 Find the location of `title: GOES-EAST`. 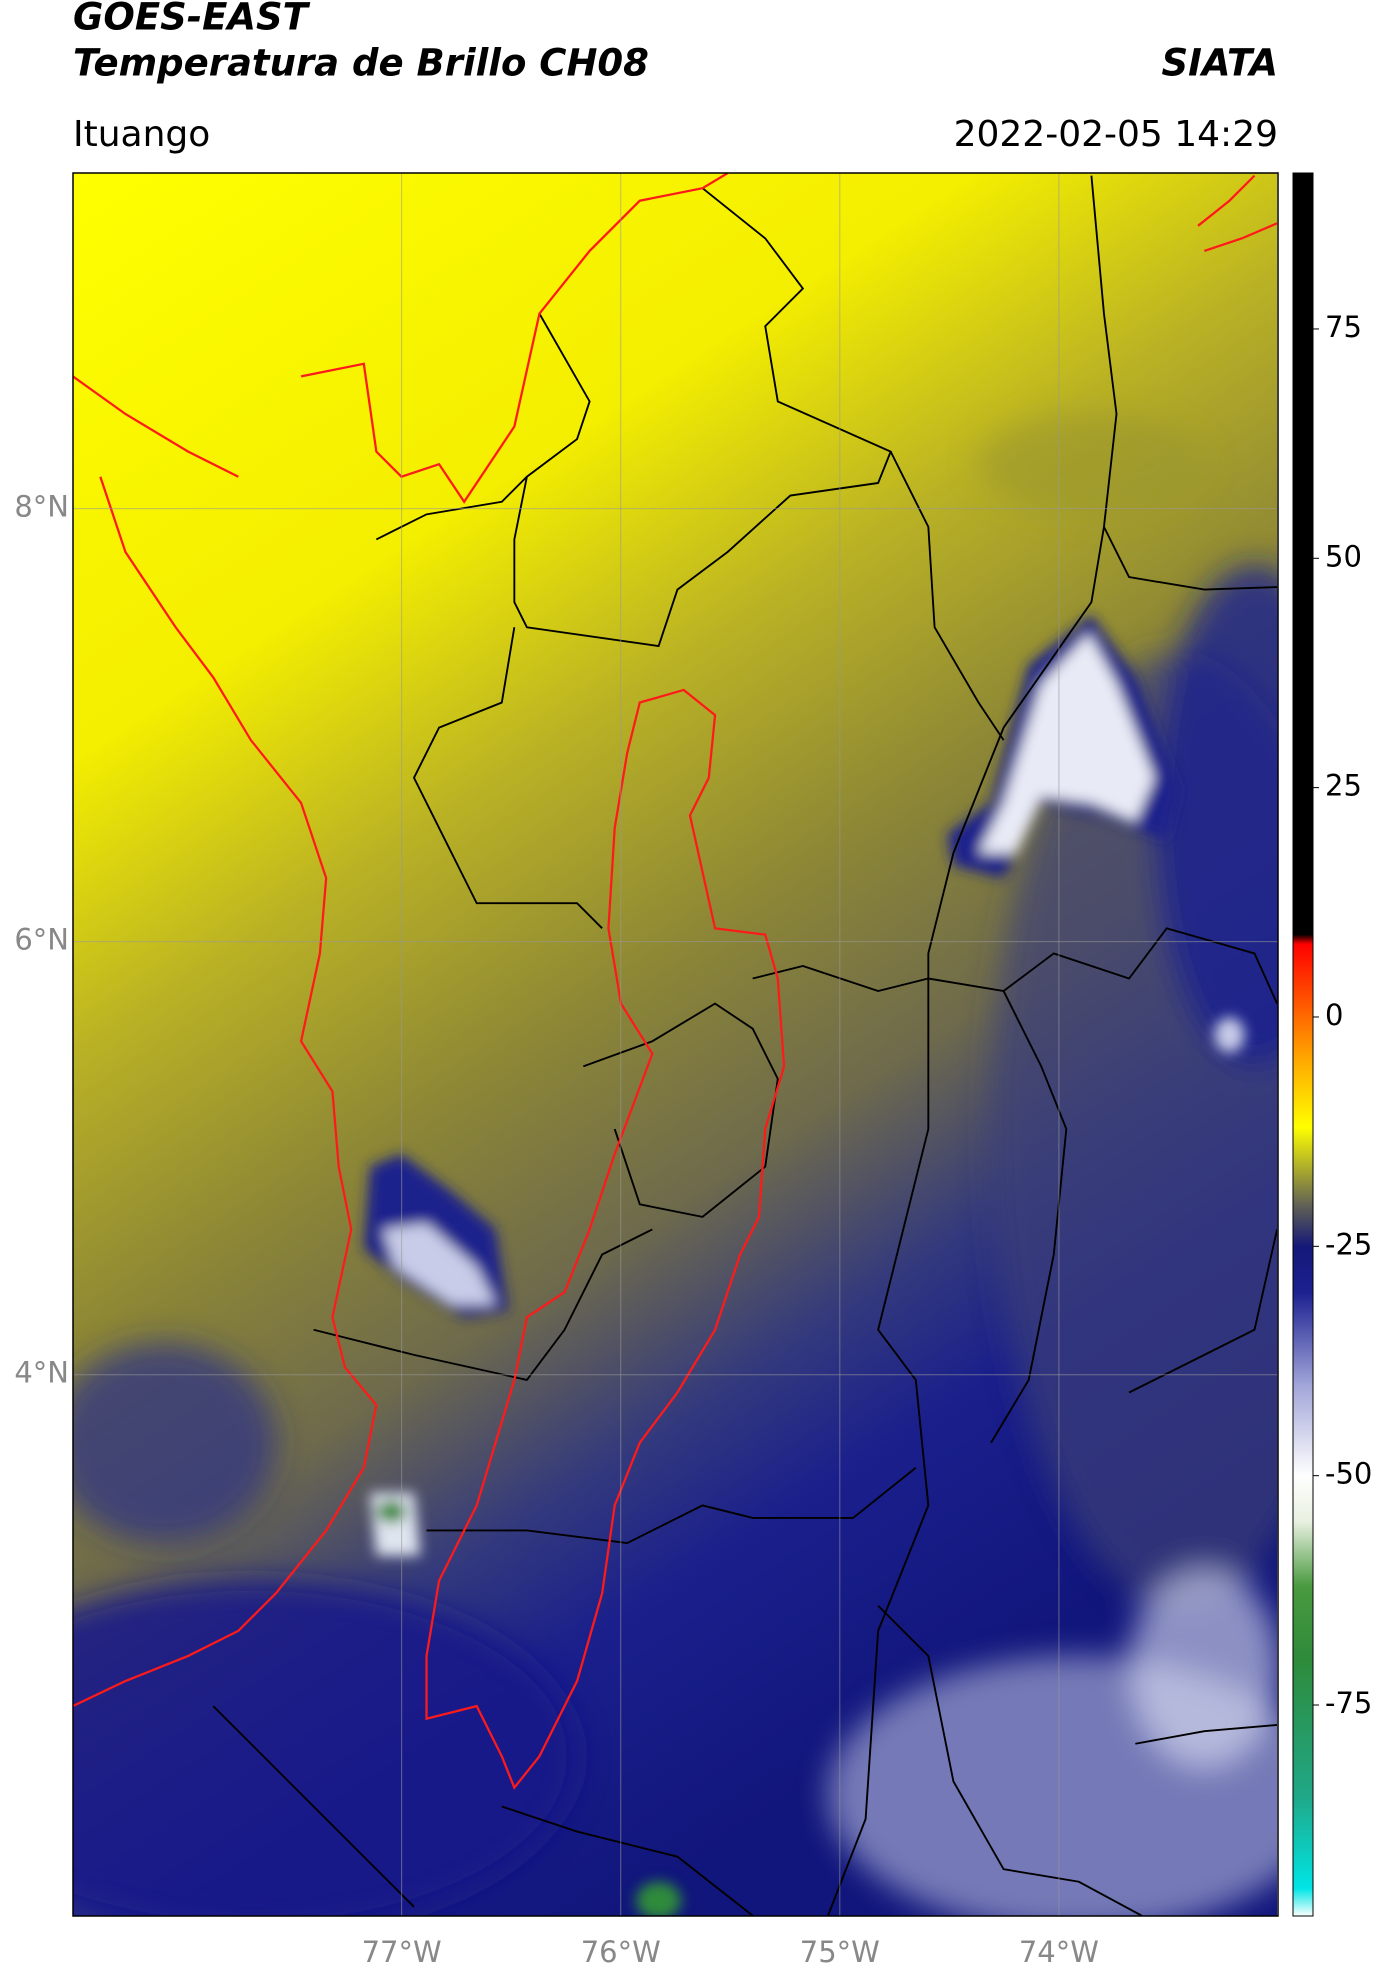

title: GOES-EAST is located at coordinates (192, 19).